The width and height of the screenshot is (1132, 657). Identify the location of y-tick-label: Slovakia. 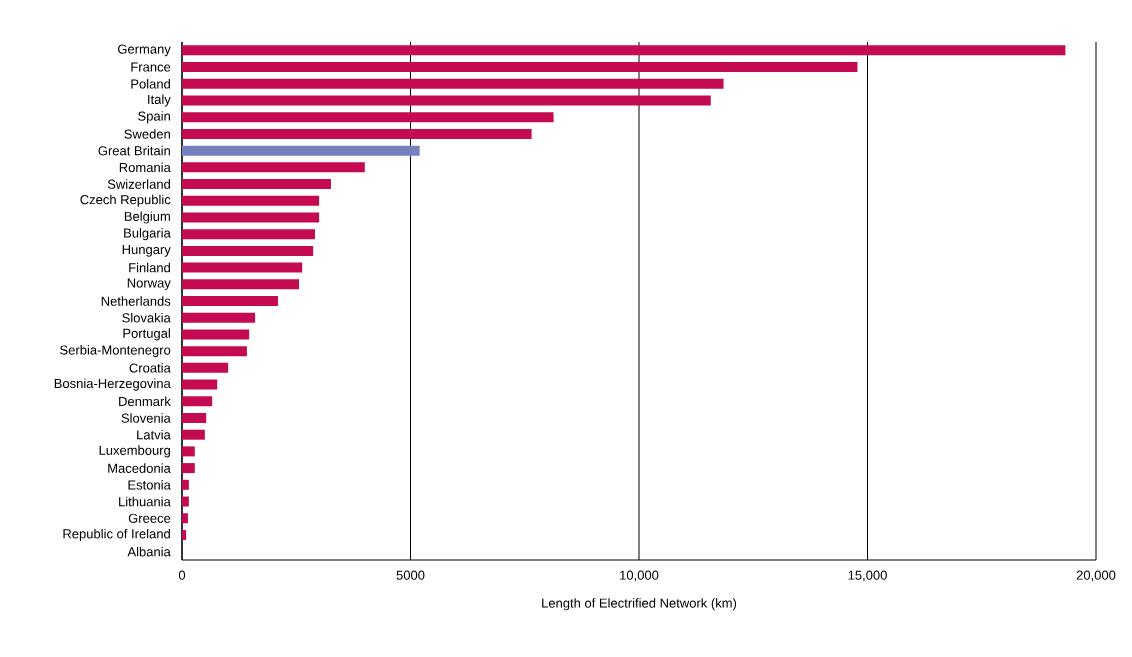
(146, 317).